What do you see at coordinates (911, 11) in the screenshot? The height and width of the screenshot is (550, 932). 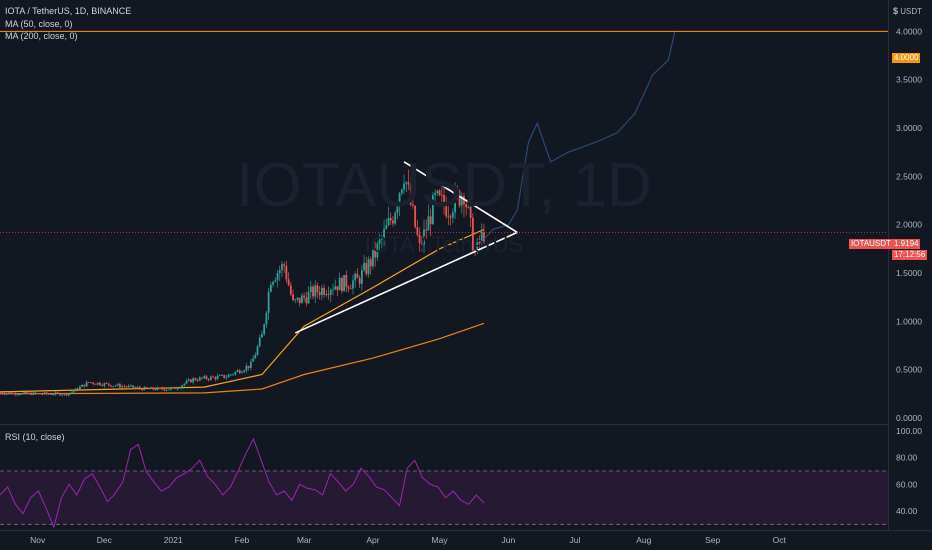 I see `unit-label: USDT` at bounding box center [911, 11].